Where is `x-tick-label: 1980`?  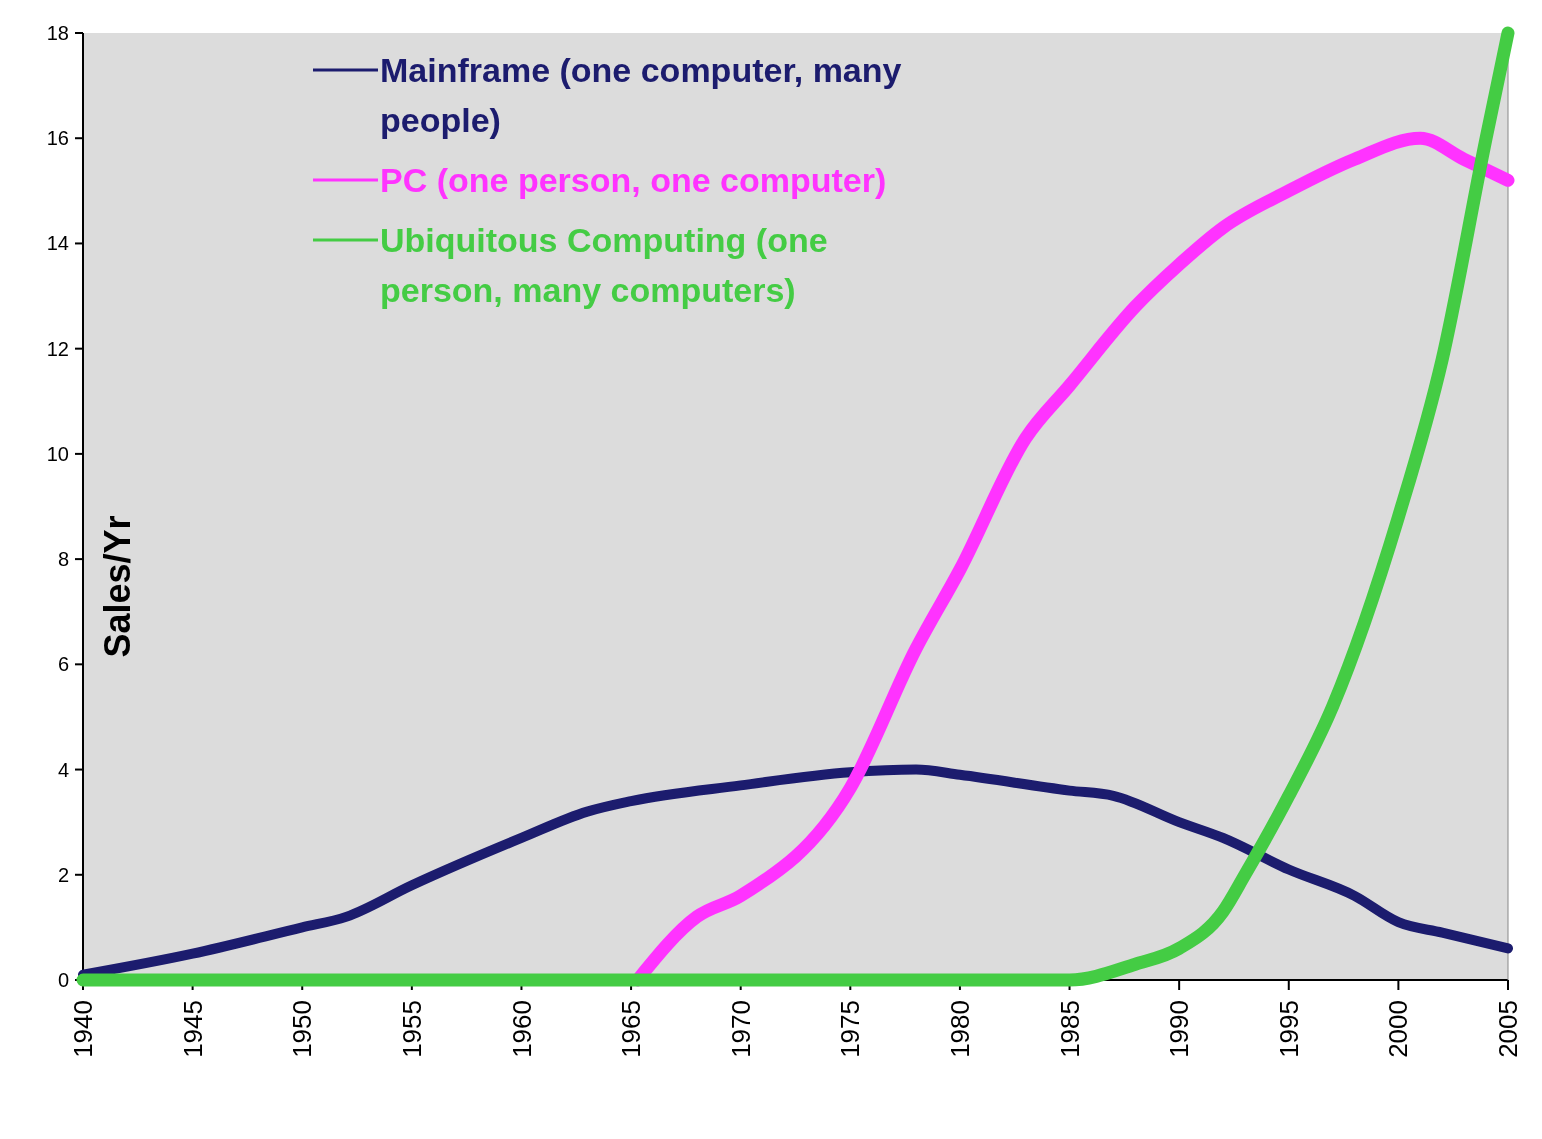
x-tick-label: 1980 is located at coordinates (960, 1029).